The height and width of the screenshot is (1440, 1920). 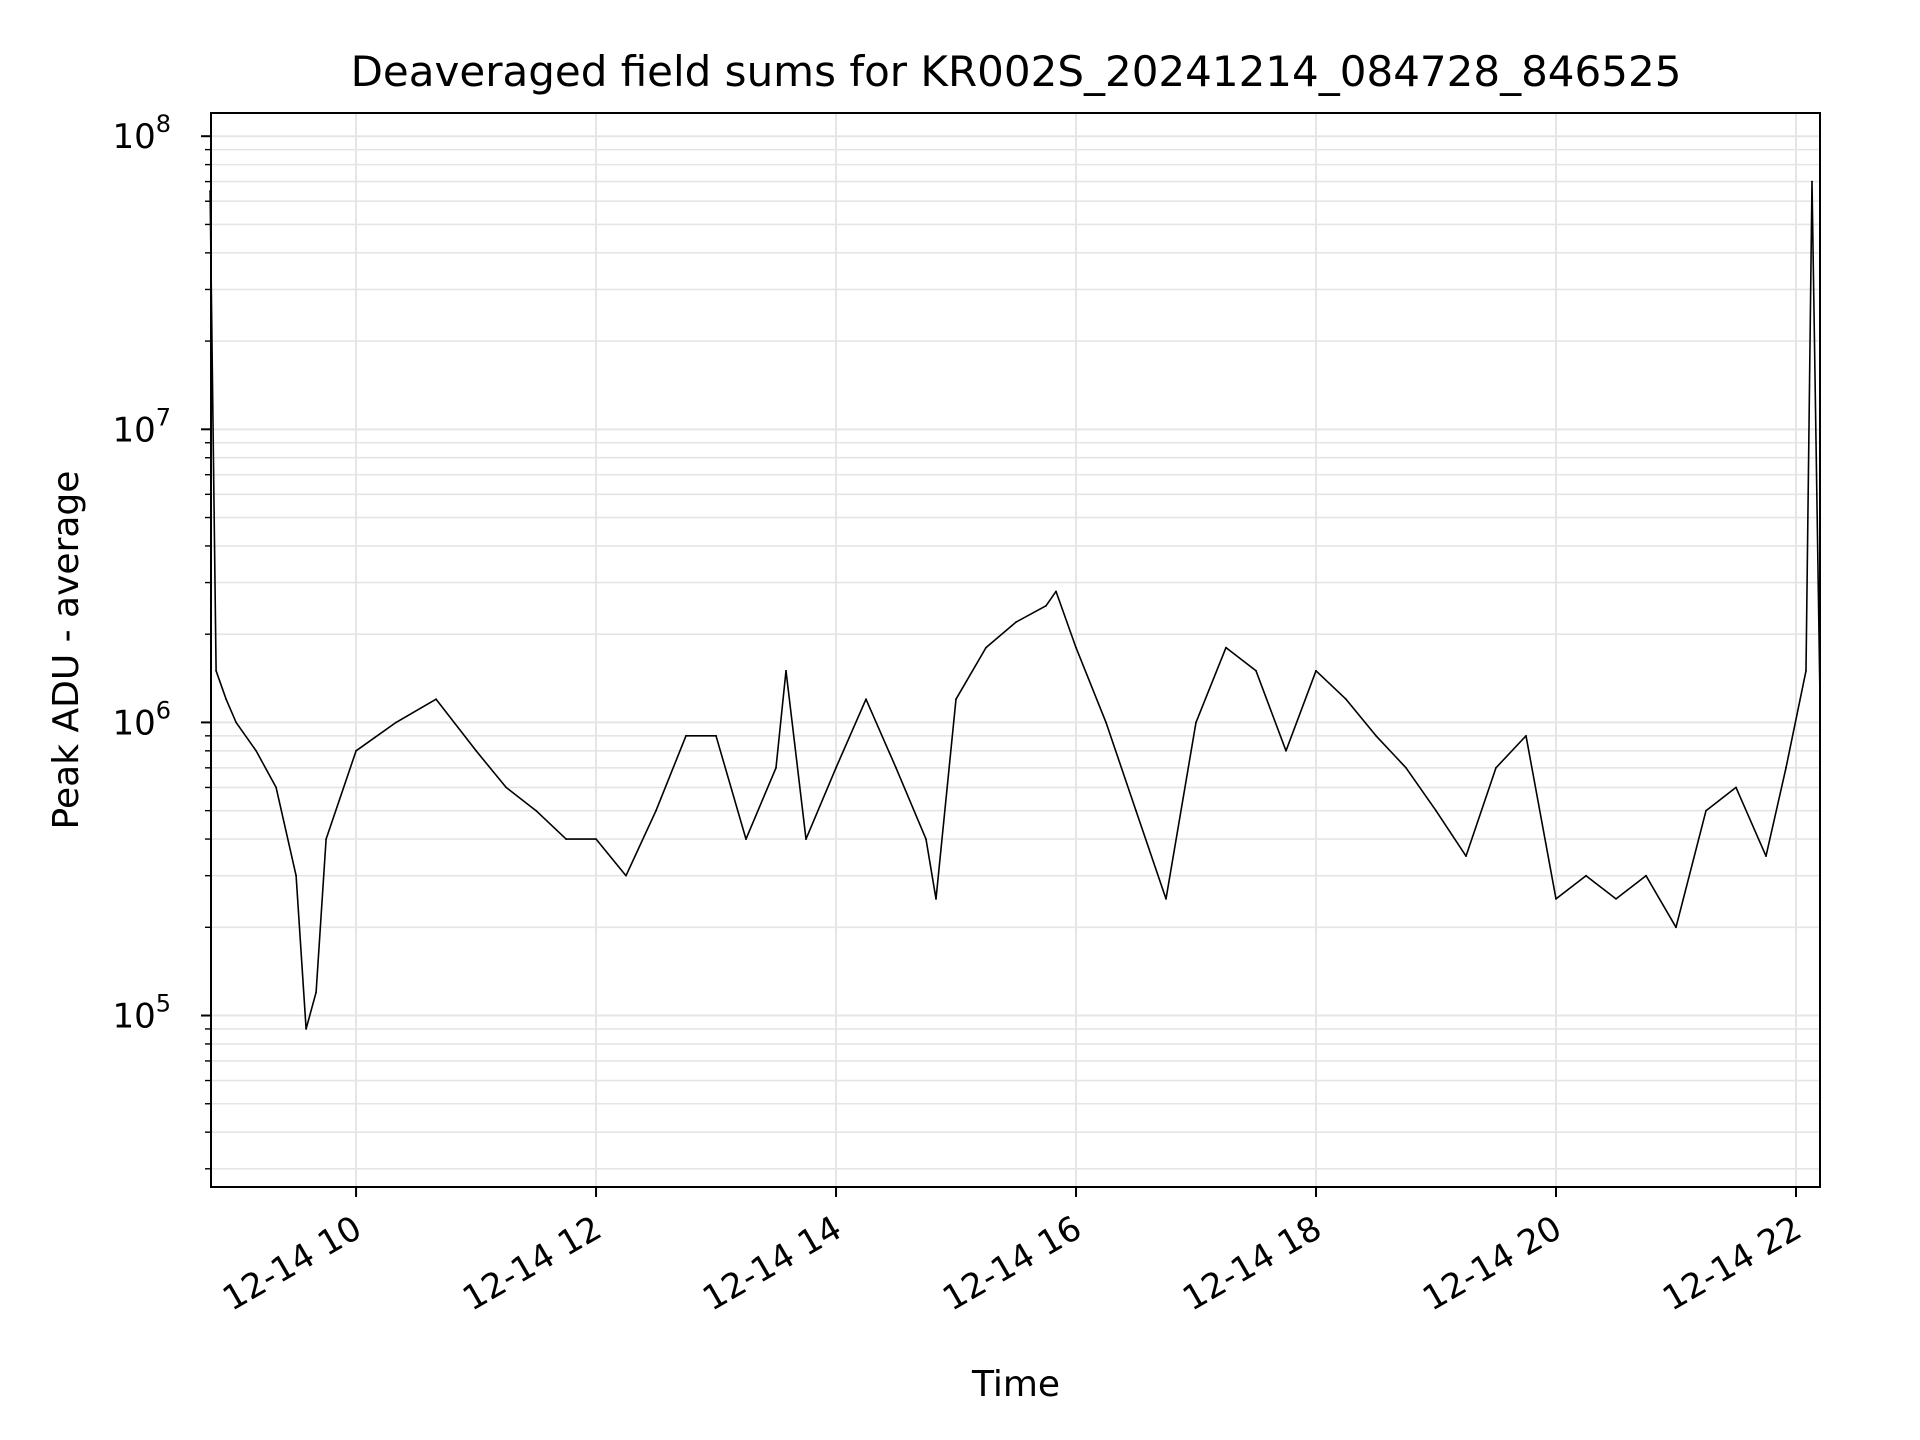 I want to click on x-axis-title: Time, so click(x=1015, y=1384).